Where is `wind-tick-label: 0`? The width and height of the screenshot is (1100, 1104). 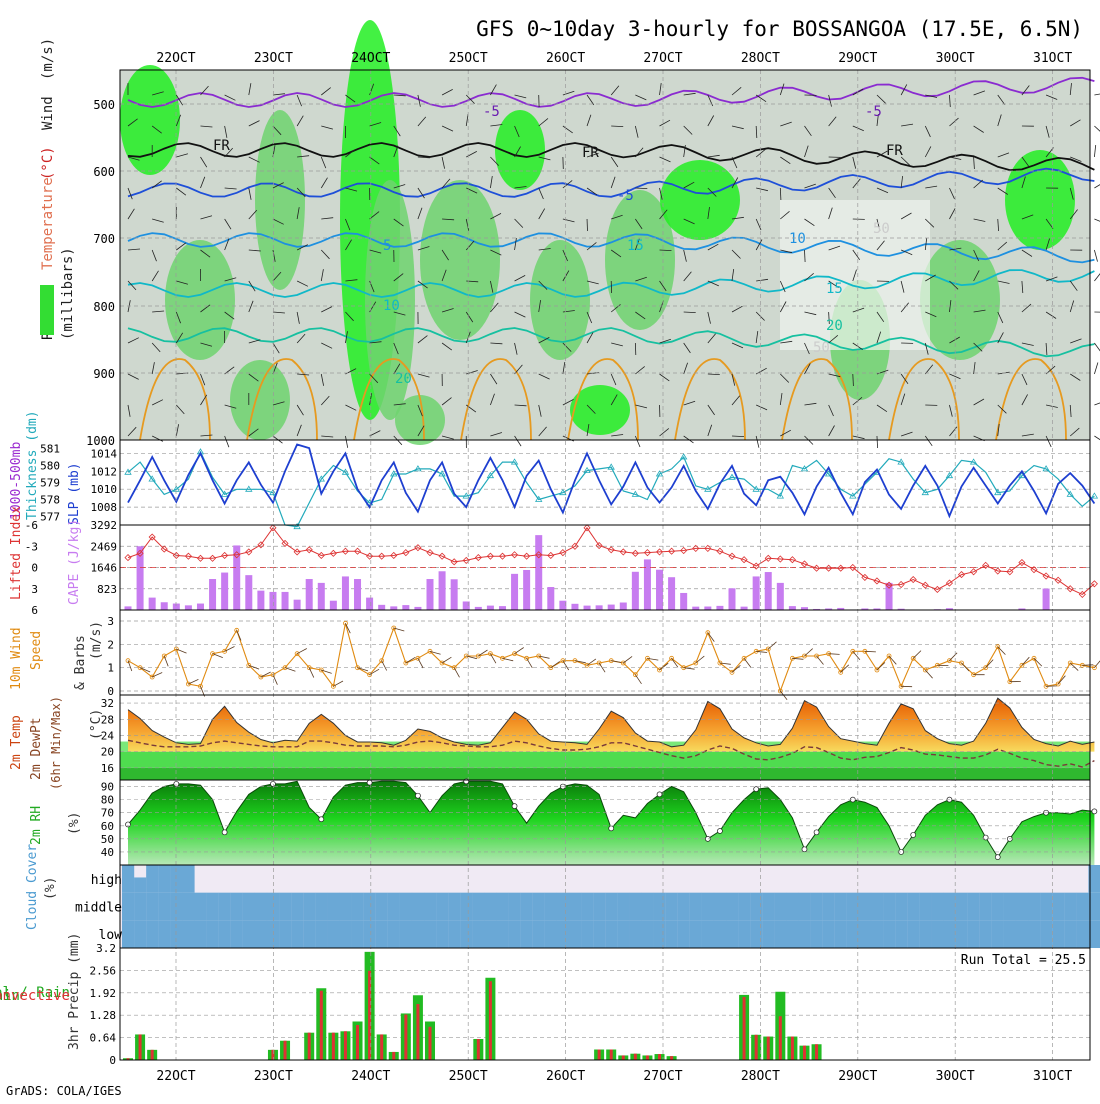 wind-tick-label: 0 is located at coordinates (110, 691).